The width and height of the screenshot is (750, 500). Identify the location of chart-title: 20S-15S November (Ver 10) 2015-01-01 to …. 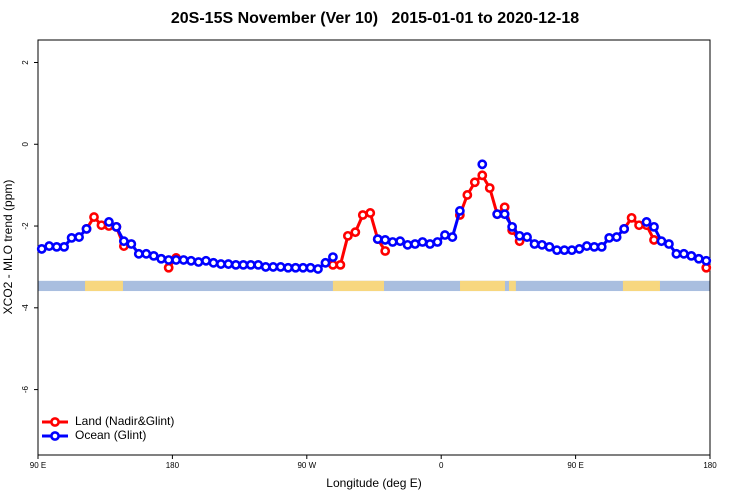
(375, 18).